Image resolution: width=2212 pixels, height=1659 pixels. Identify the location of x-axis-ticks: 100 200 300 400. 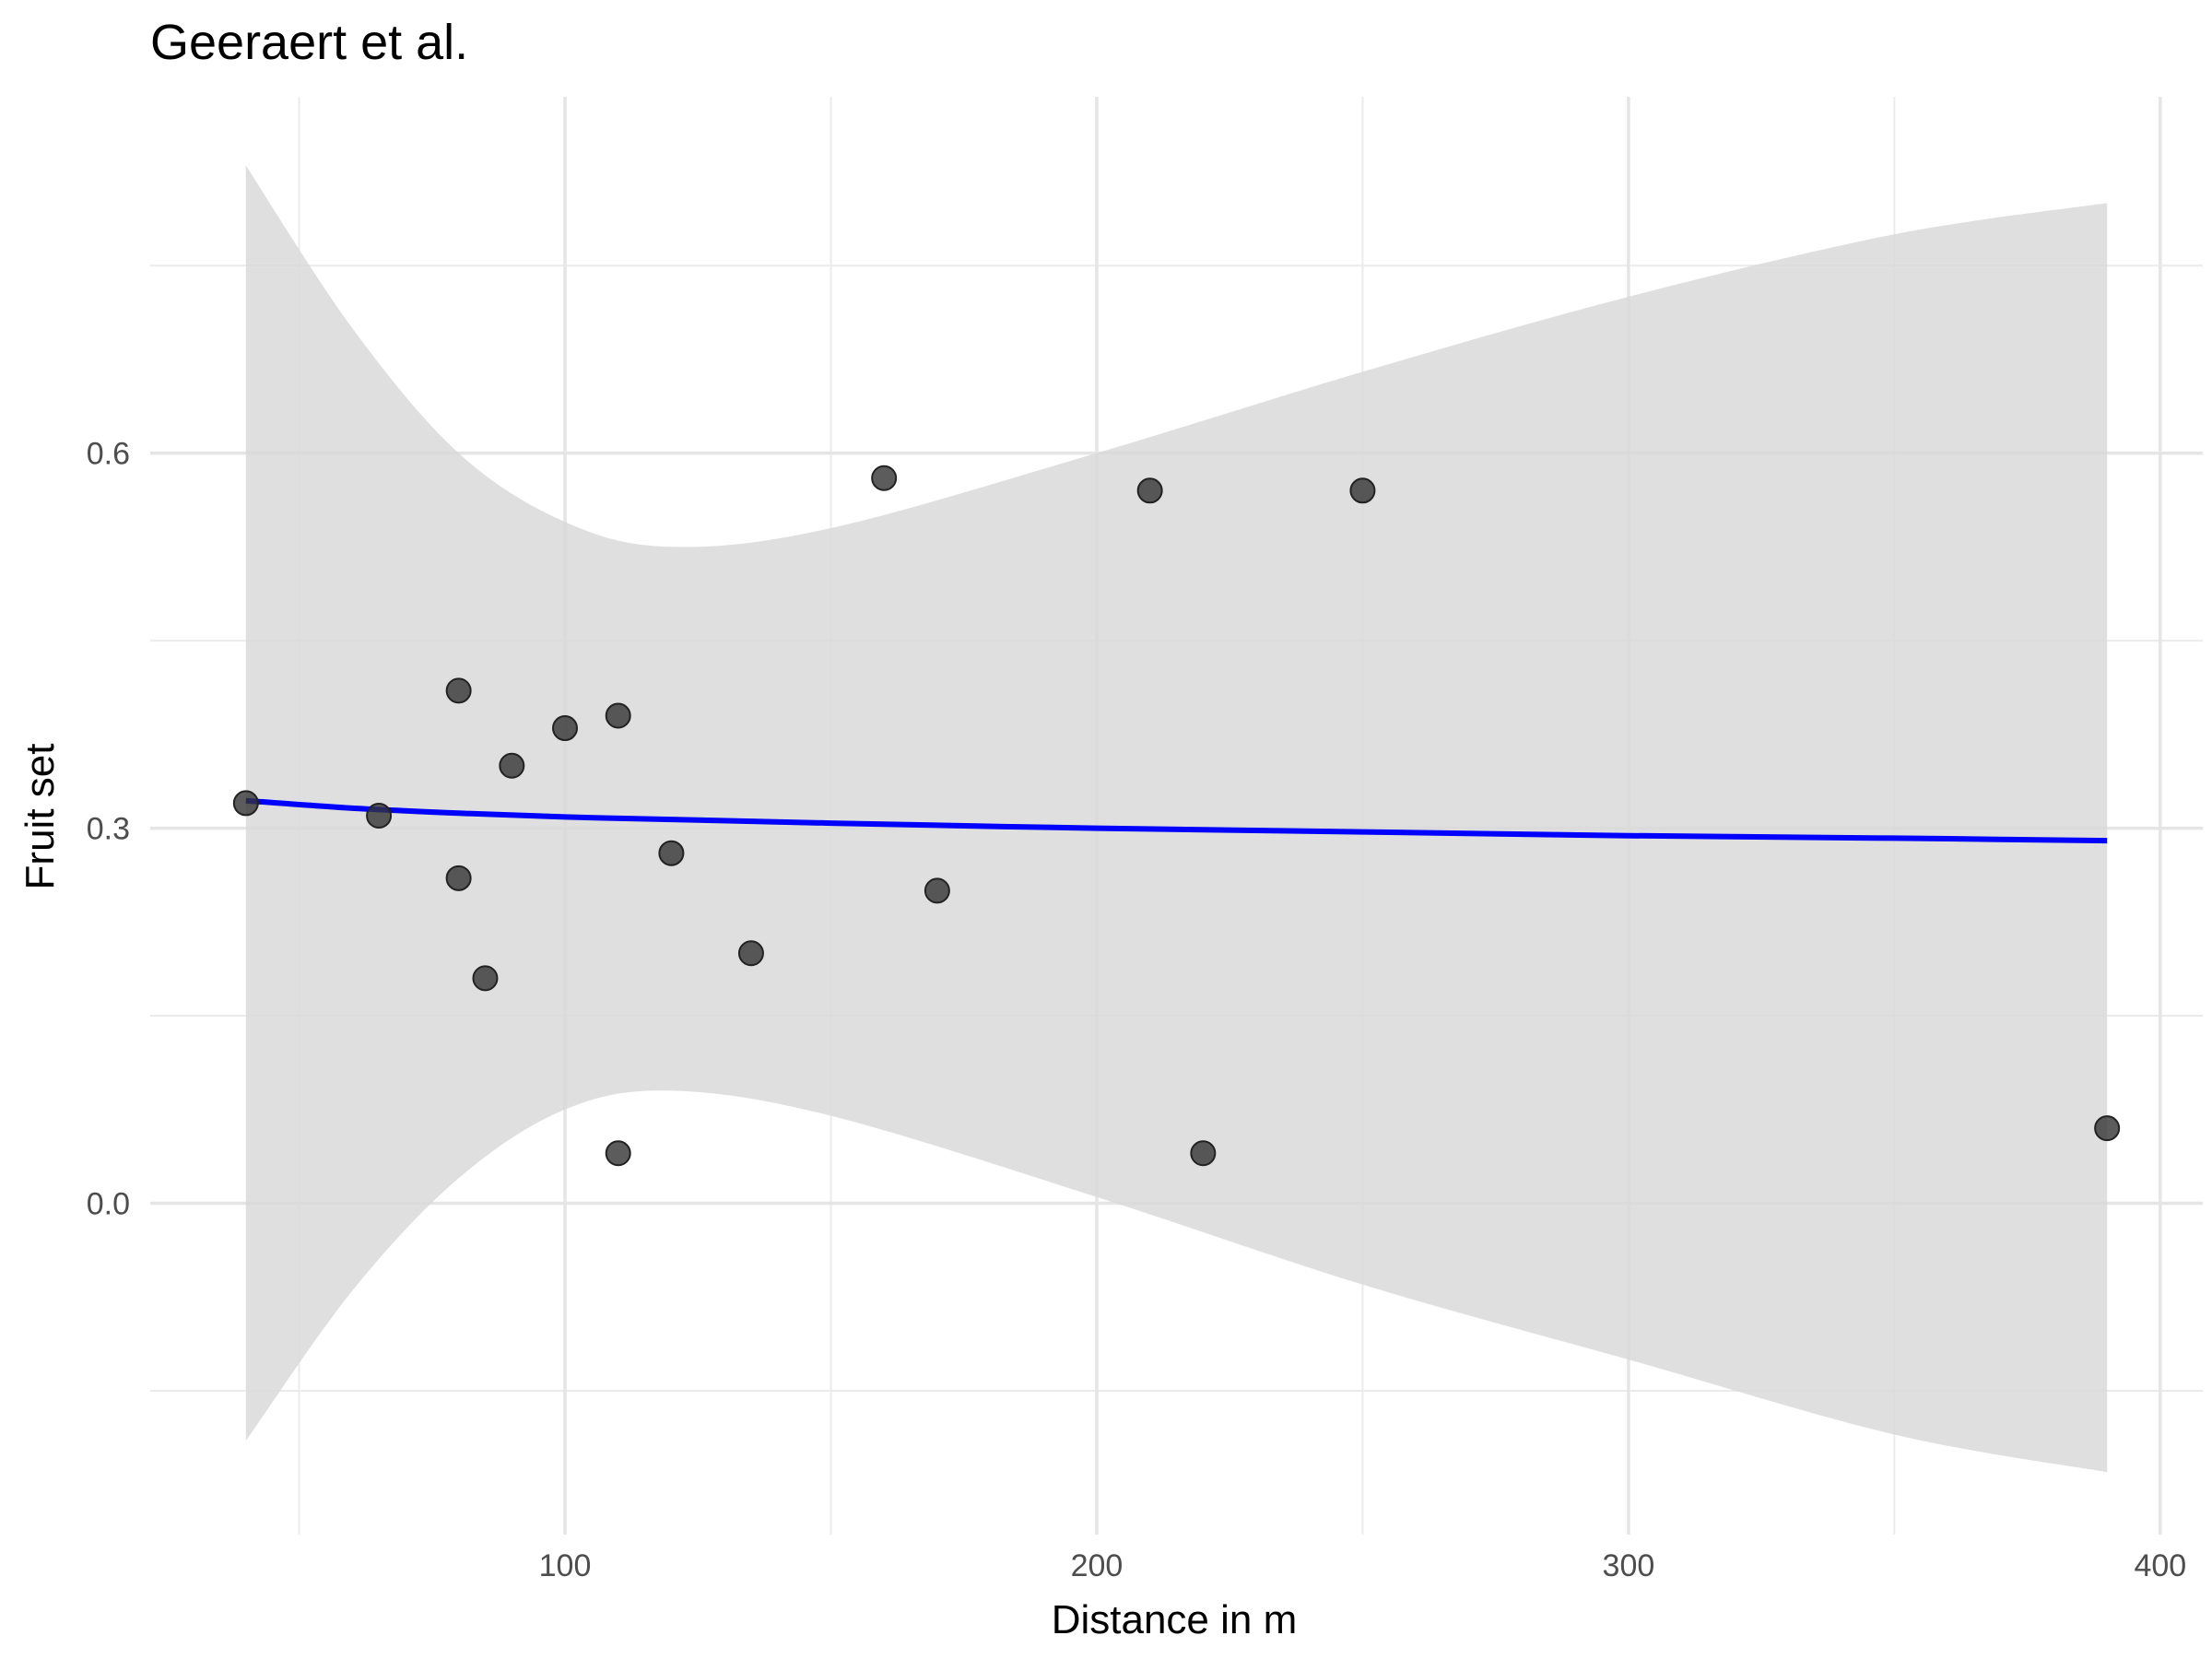
(1363, 1565).